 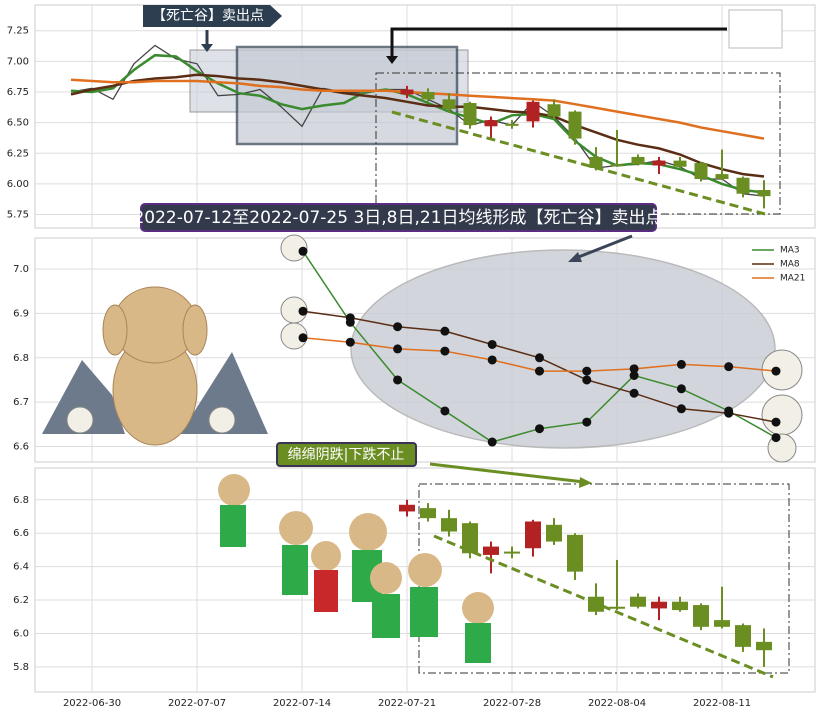 What do you see at coordinates (578, 163) in the screenshot?
I see `trend-line` at bounding box center [578, 163].